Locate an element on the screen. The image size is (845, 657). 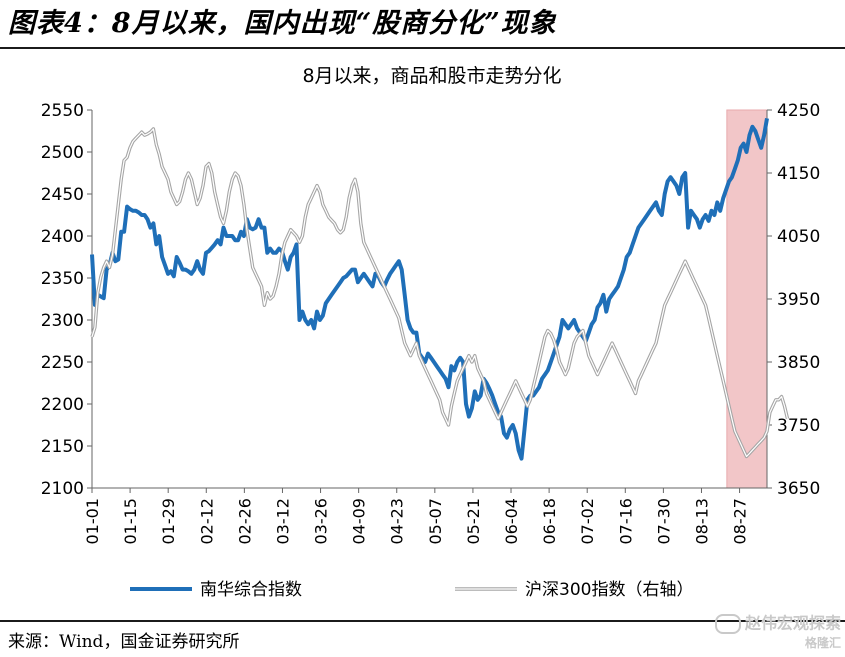
y-right-tick-label: 3950 is located at coordinates (798, 300).